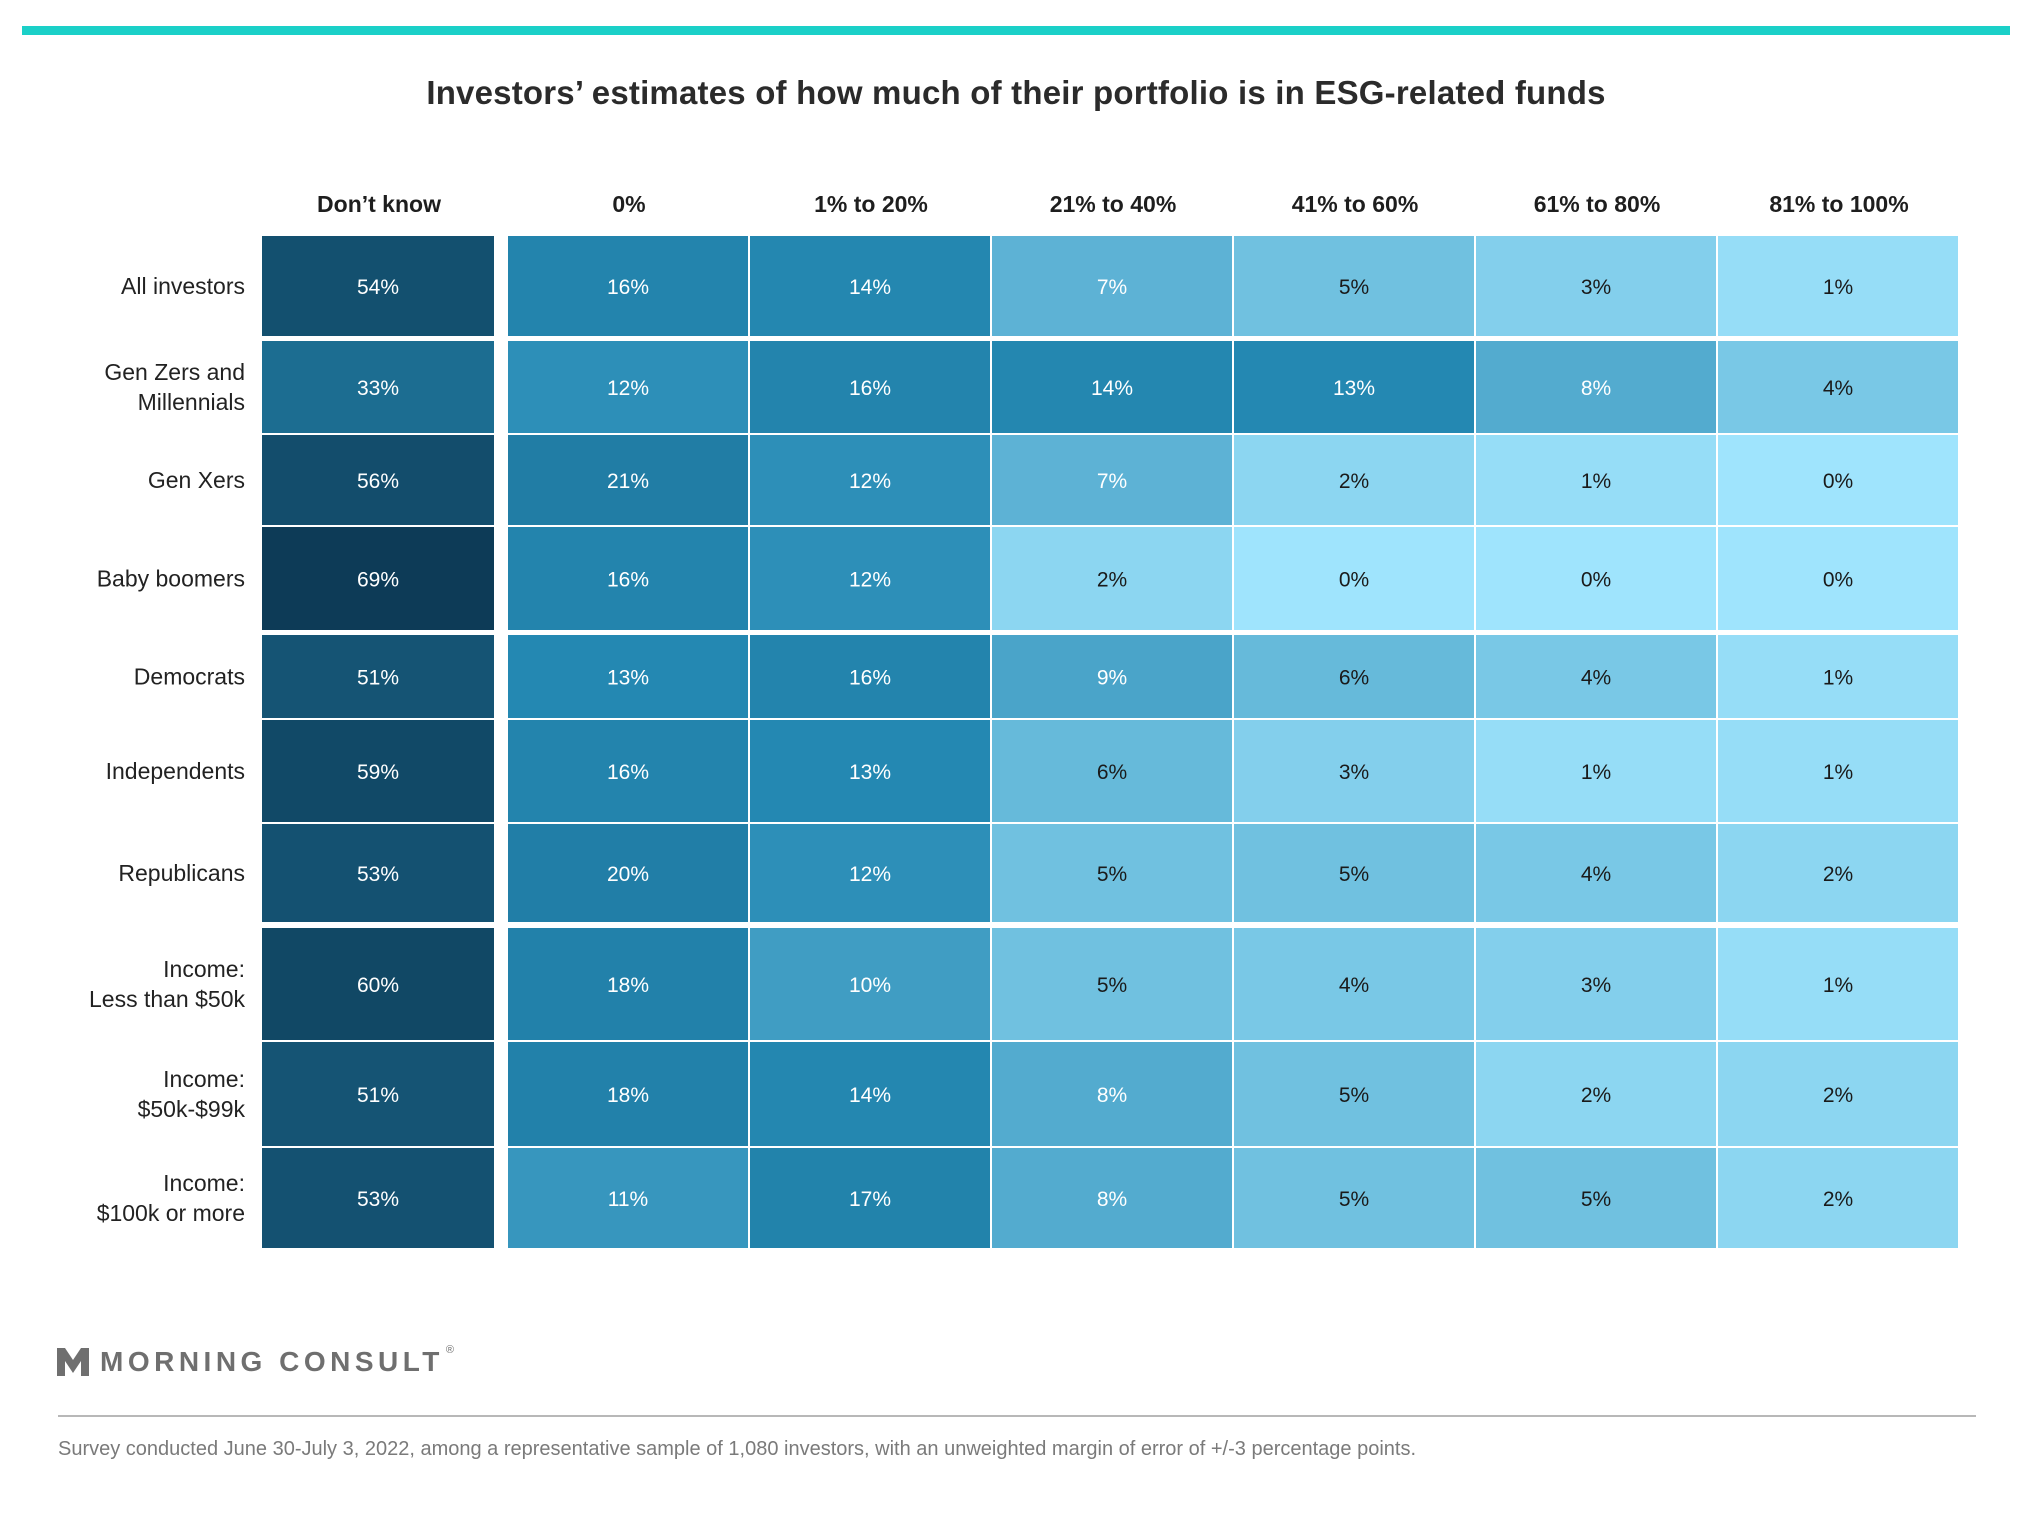 This screenshot has width=2032, height=1524. What do you see at coordinates (1596, 985) in the screenshot?
I see `cell-value-label: 3%` at bounding box center [1596, 985].